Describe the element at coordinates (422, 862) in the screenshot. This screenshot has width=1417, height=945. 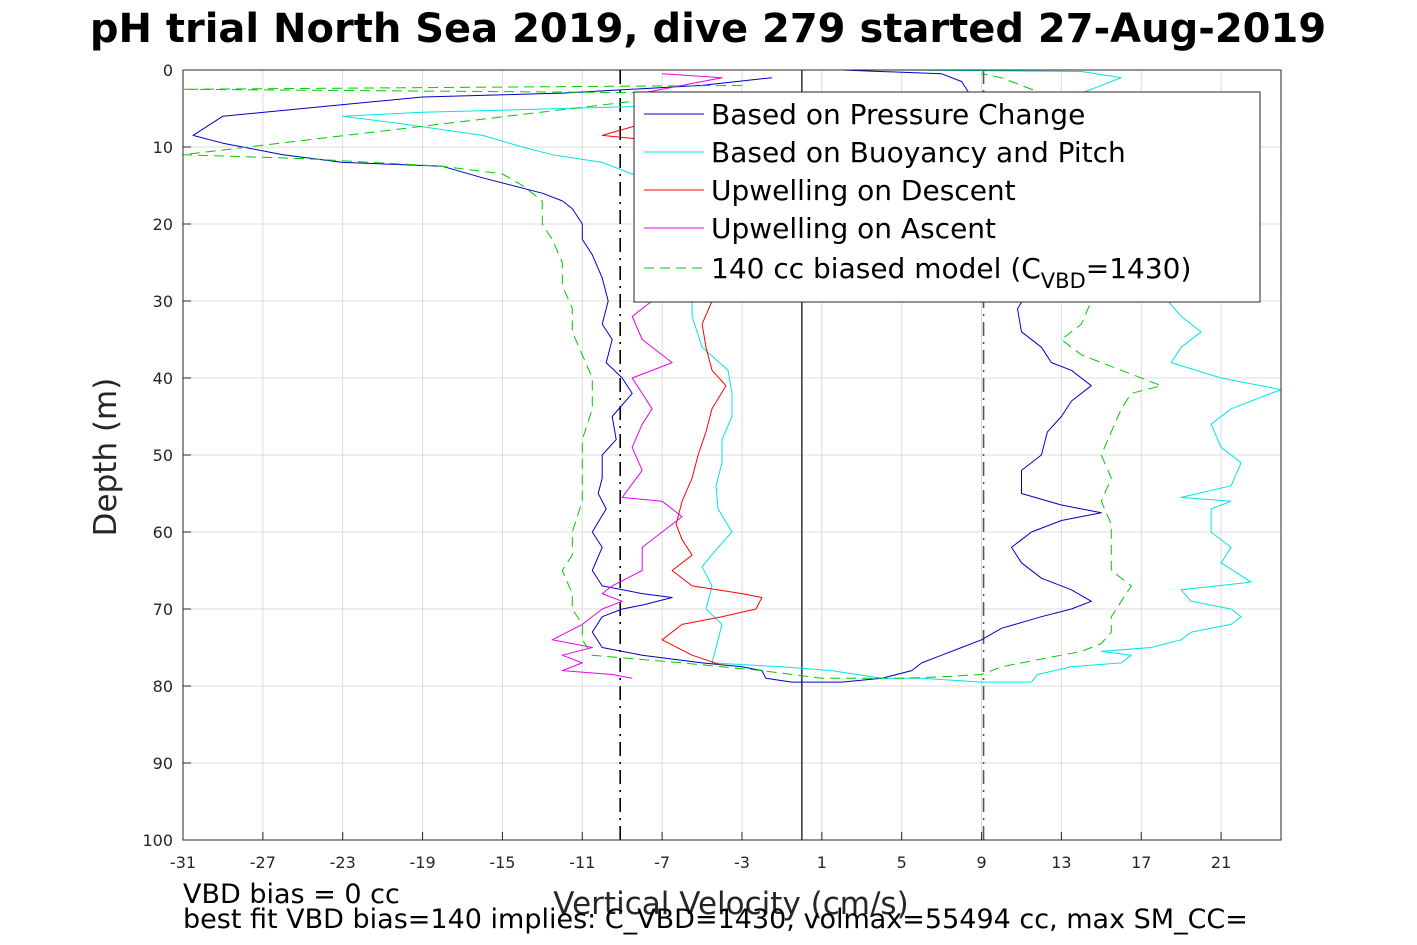
I see `x-tick-label: -19` at that location.